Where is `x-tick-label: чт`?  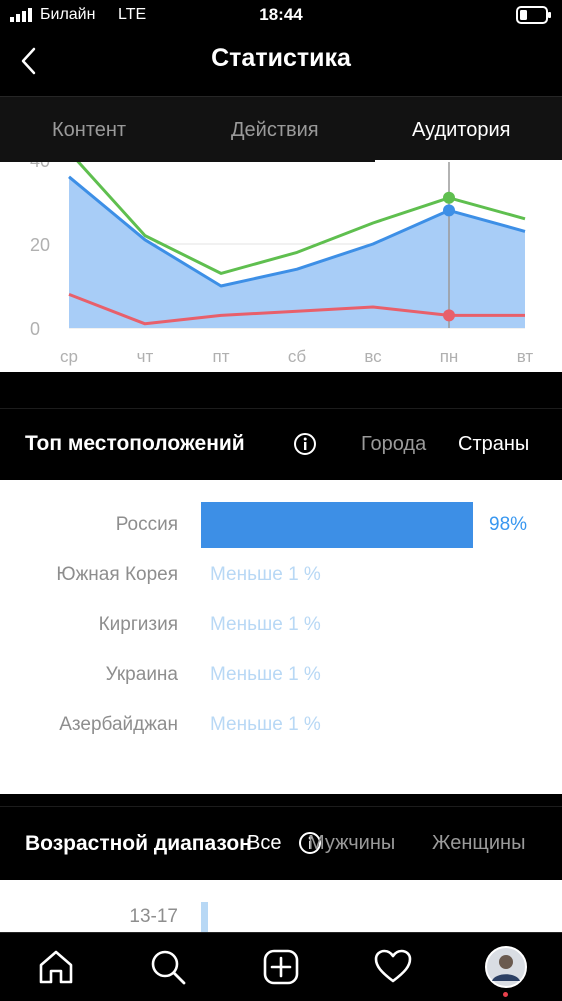 x-tick-label: чт is located at coordinates (145, 356).